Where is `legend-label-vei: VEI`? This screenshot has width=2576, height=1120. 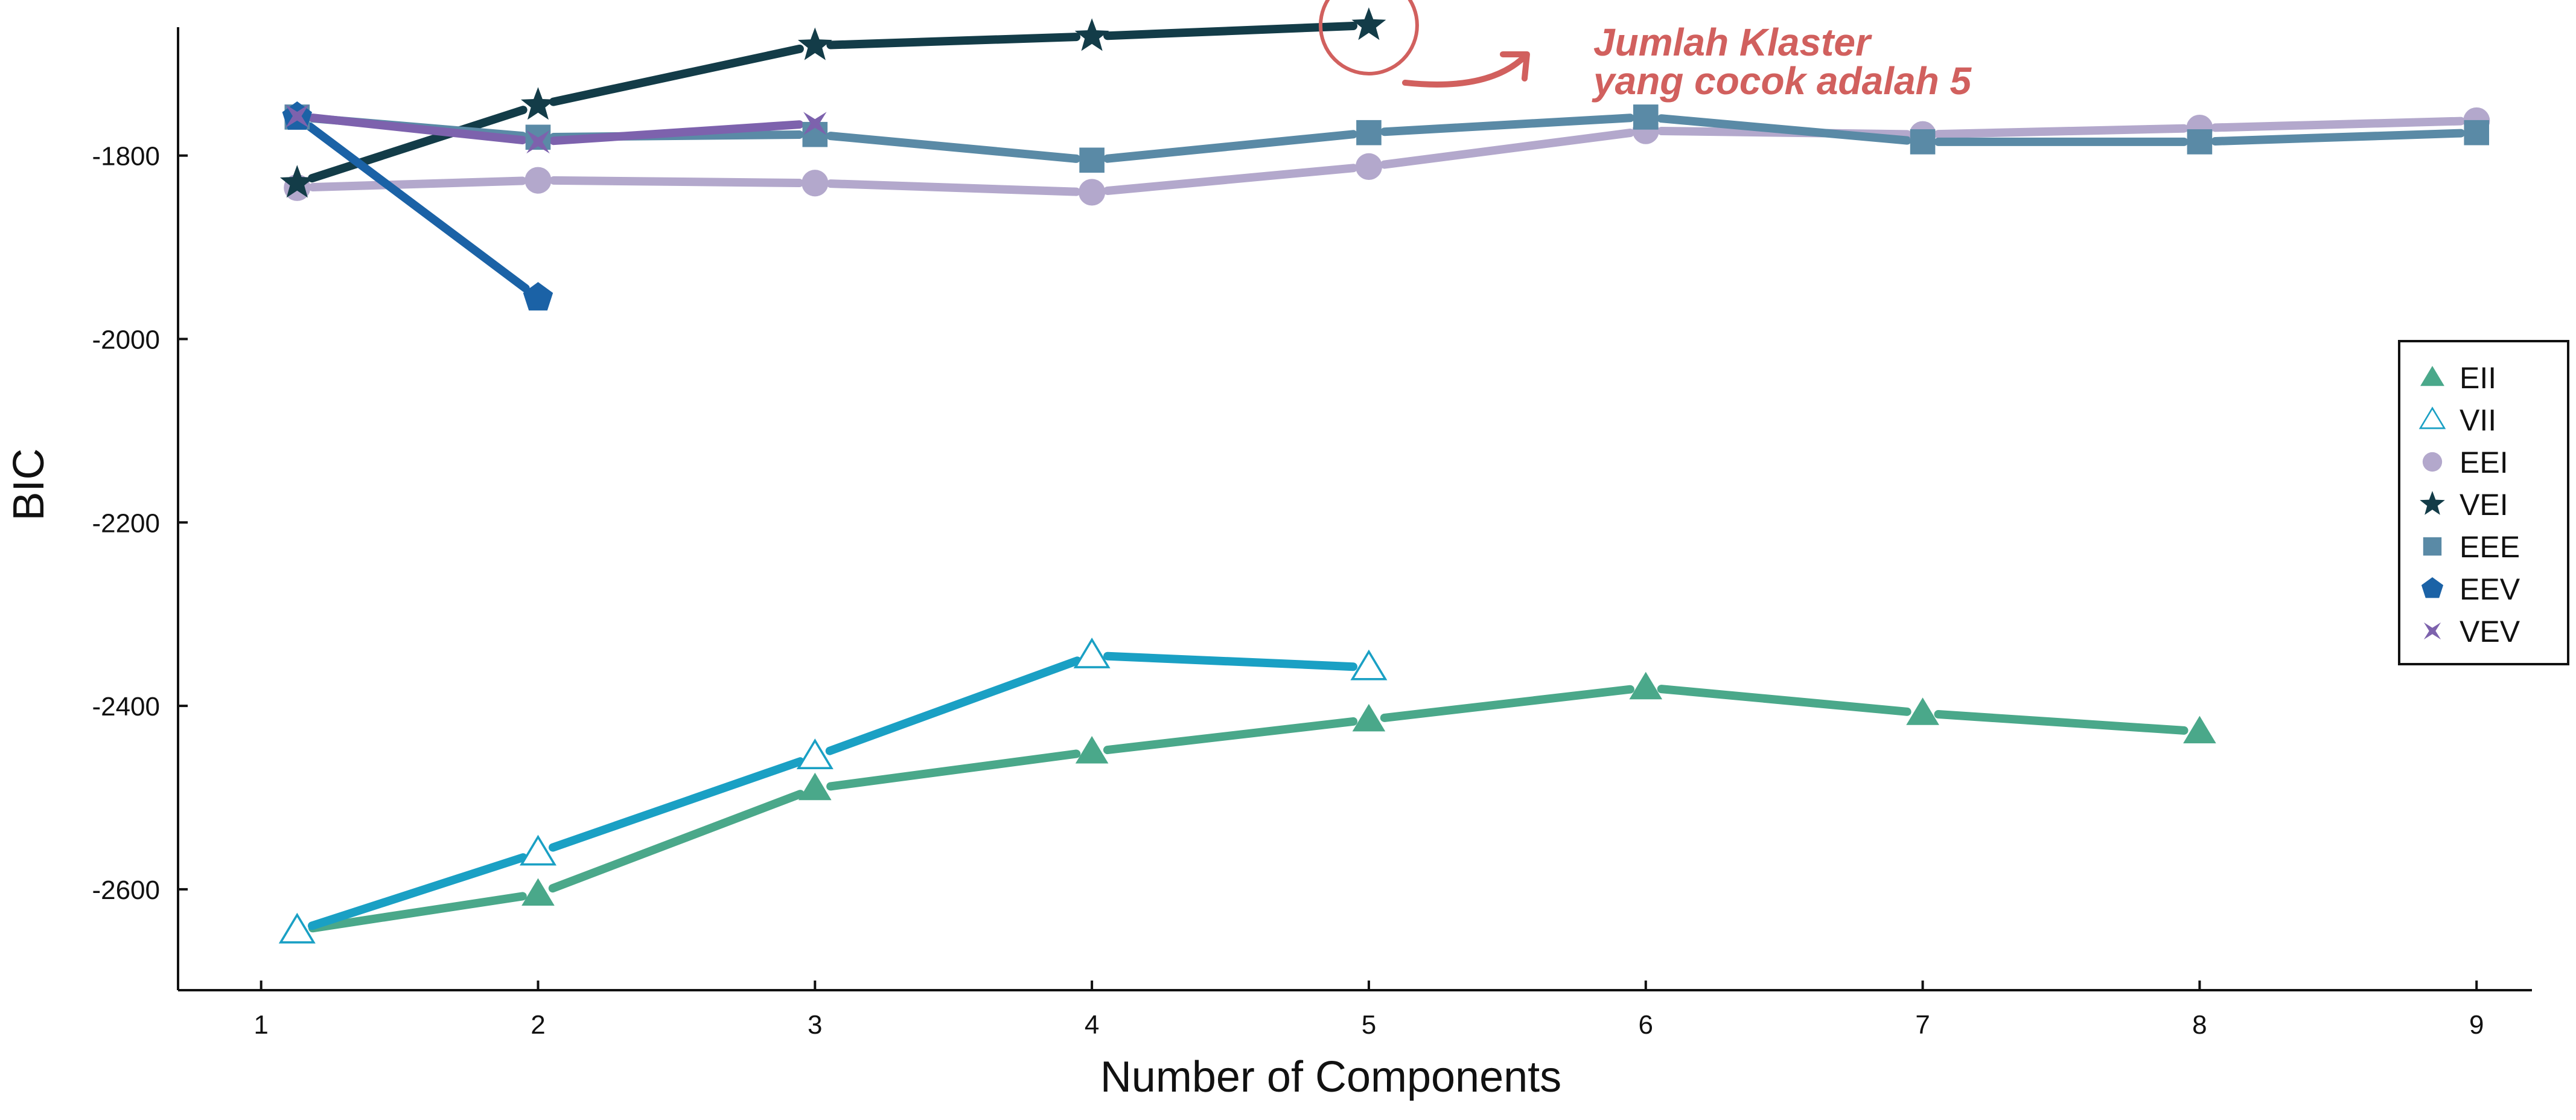 legend-label-vei: VEI is located at coordinates (2484, 505).